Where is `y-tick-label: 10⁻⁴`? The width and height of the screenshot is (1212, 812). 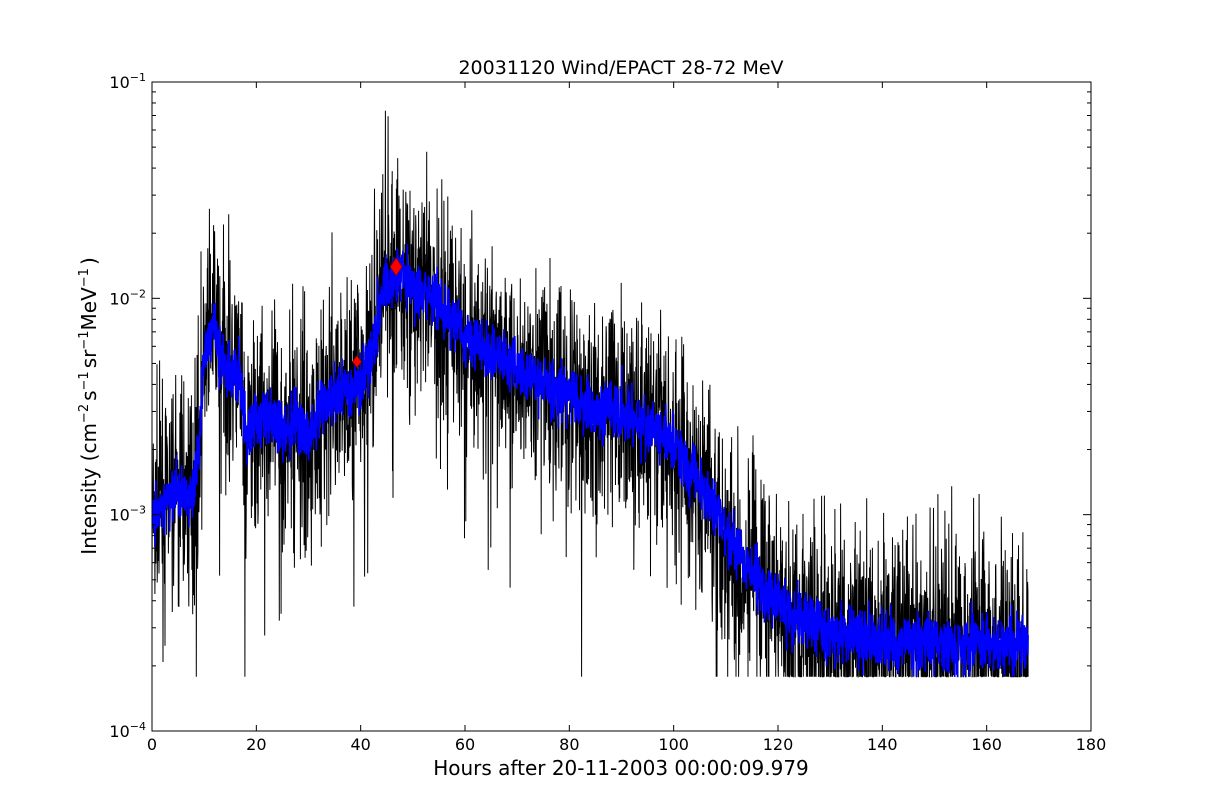 y-tick-label: 10⁻⁴ is located at coordinates (127, 730).